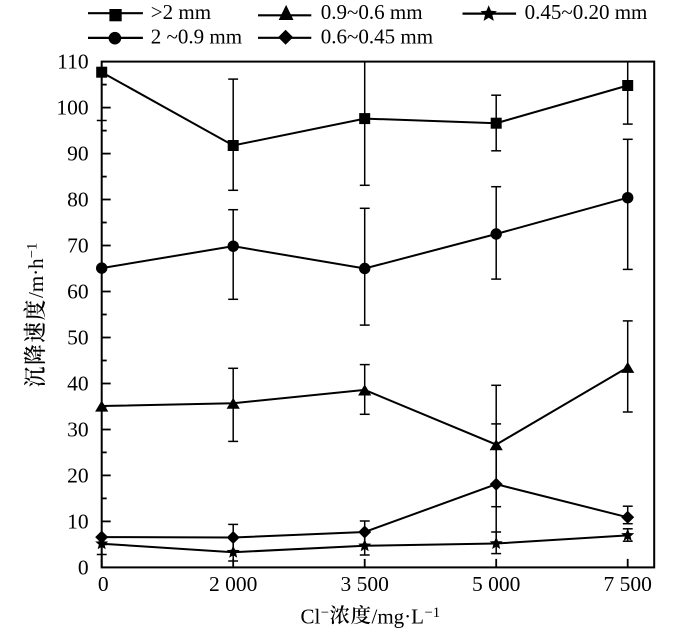 Image resolution: width=700 pixels, height=632 pixels. Describe the element at coordinates (78, 246) in the screenshot. I see `svg-text: 70` at that location.